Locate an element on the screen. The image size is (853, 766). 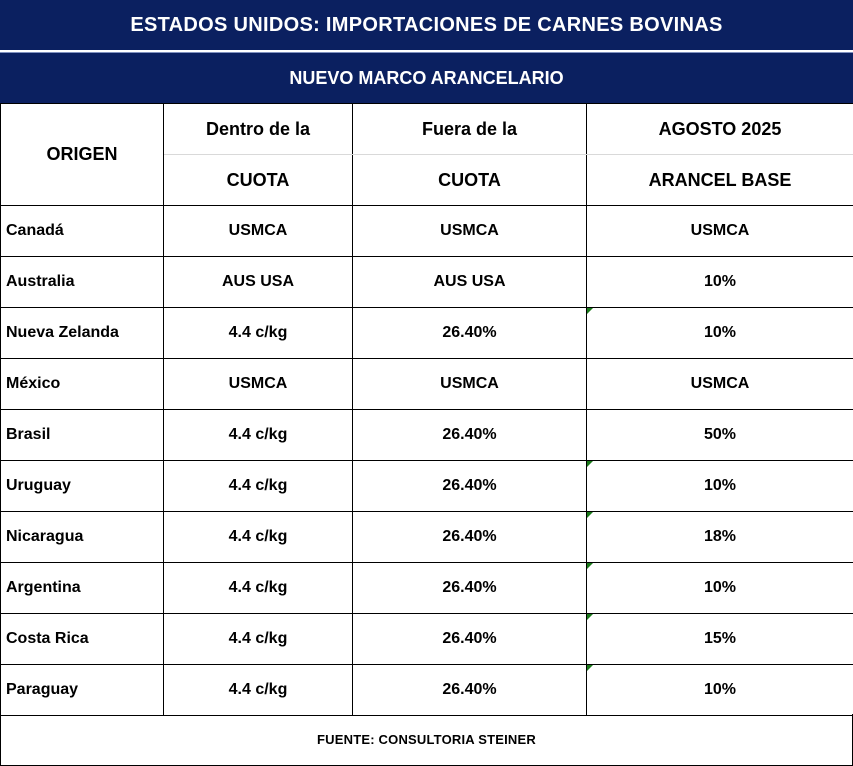
table-row: Nicaragua 4.4 c/kg 26.40% 18% is located at coordinates (426, 537).